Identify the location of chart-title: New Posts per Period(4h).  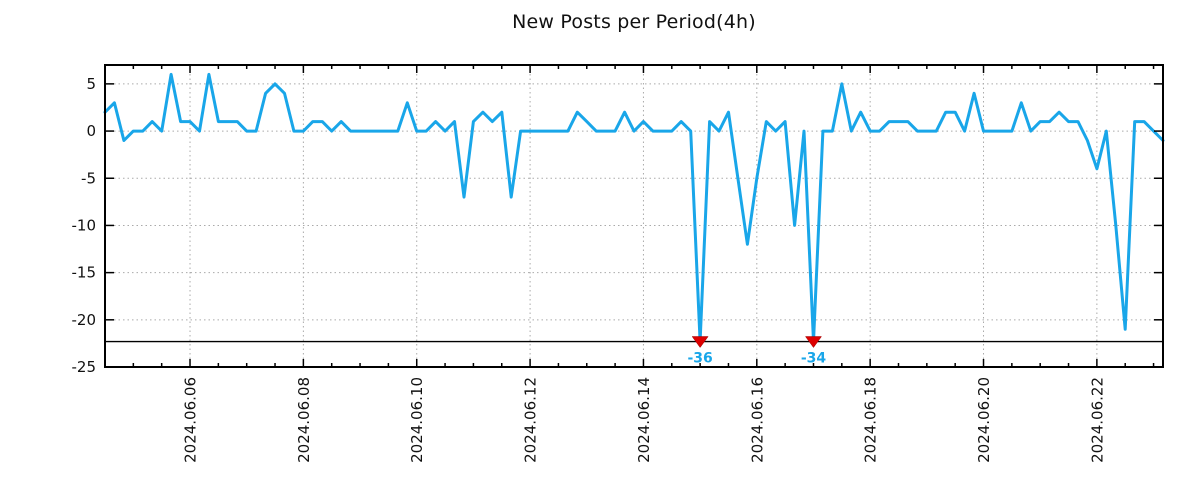
(634, 22).